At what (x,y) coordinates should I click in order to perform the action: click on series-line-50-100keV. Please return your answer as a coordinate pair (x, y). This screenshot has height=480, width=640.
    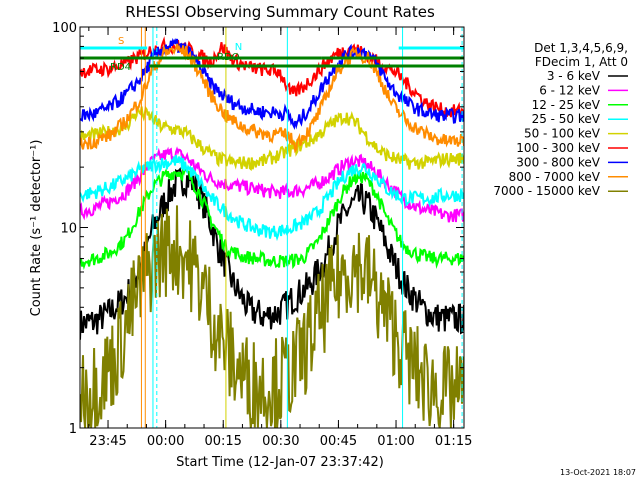
    Looking at the image, I should click on (272, 138).